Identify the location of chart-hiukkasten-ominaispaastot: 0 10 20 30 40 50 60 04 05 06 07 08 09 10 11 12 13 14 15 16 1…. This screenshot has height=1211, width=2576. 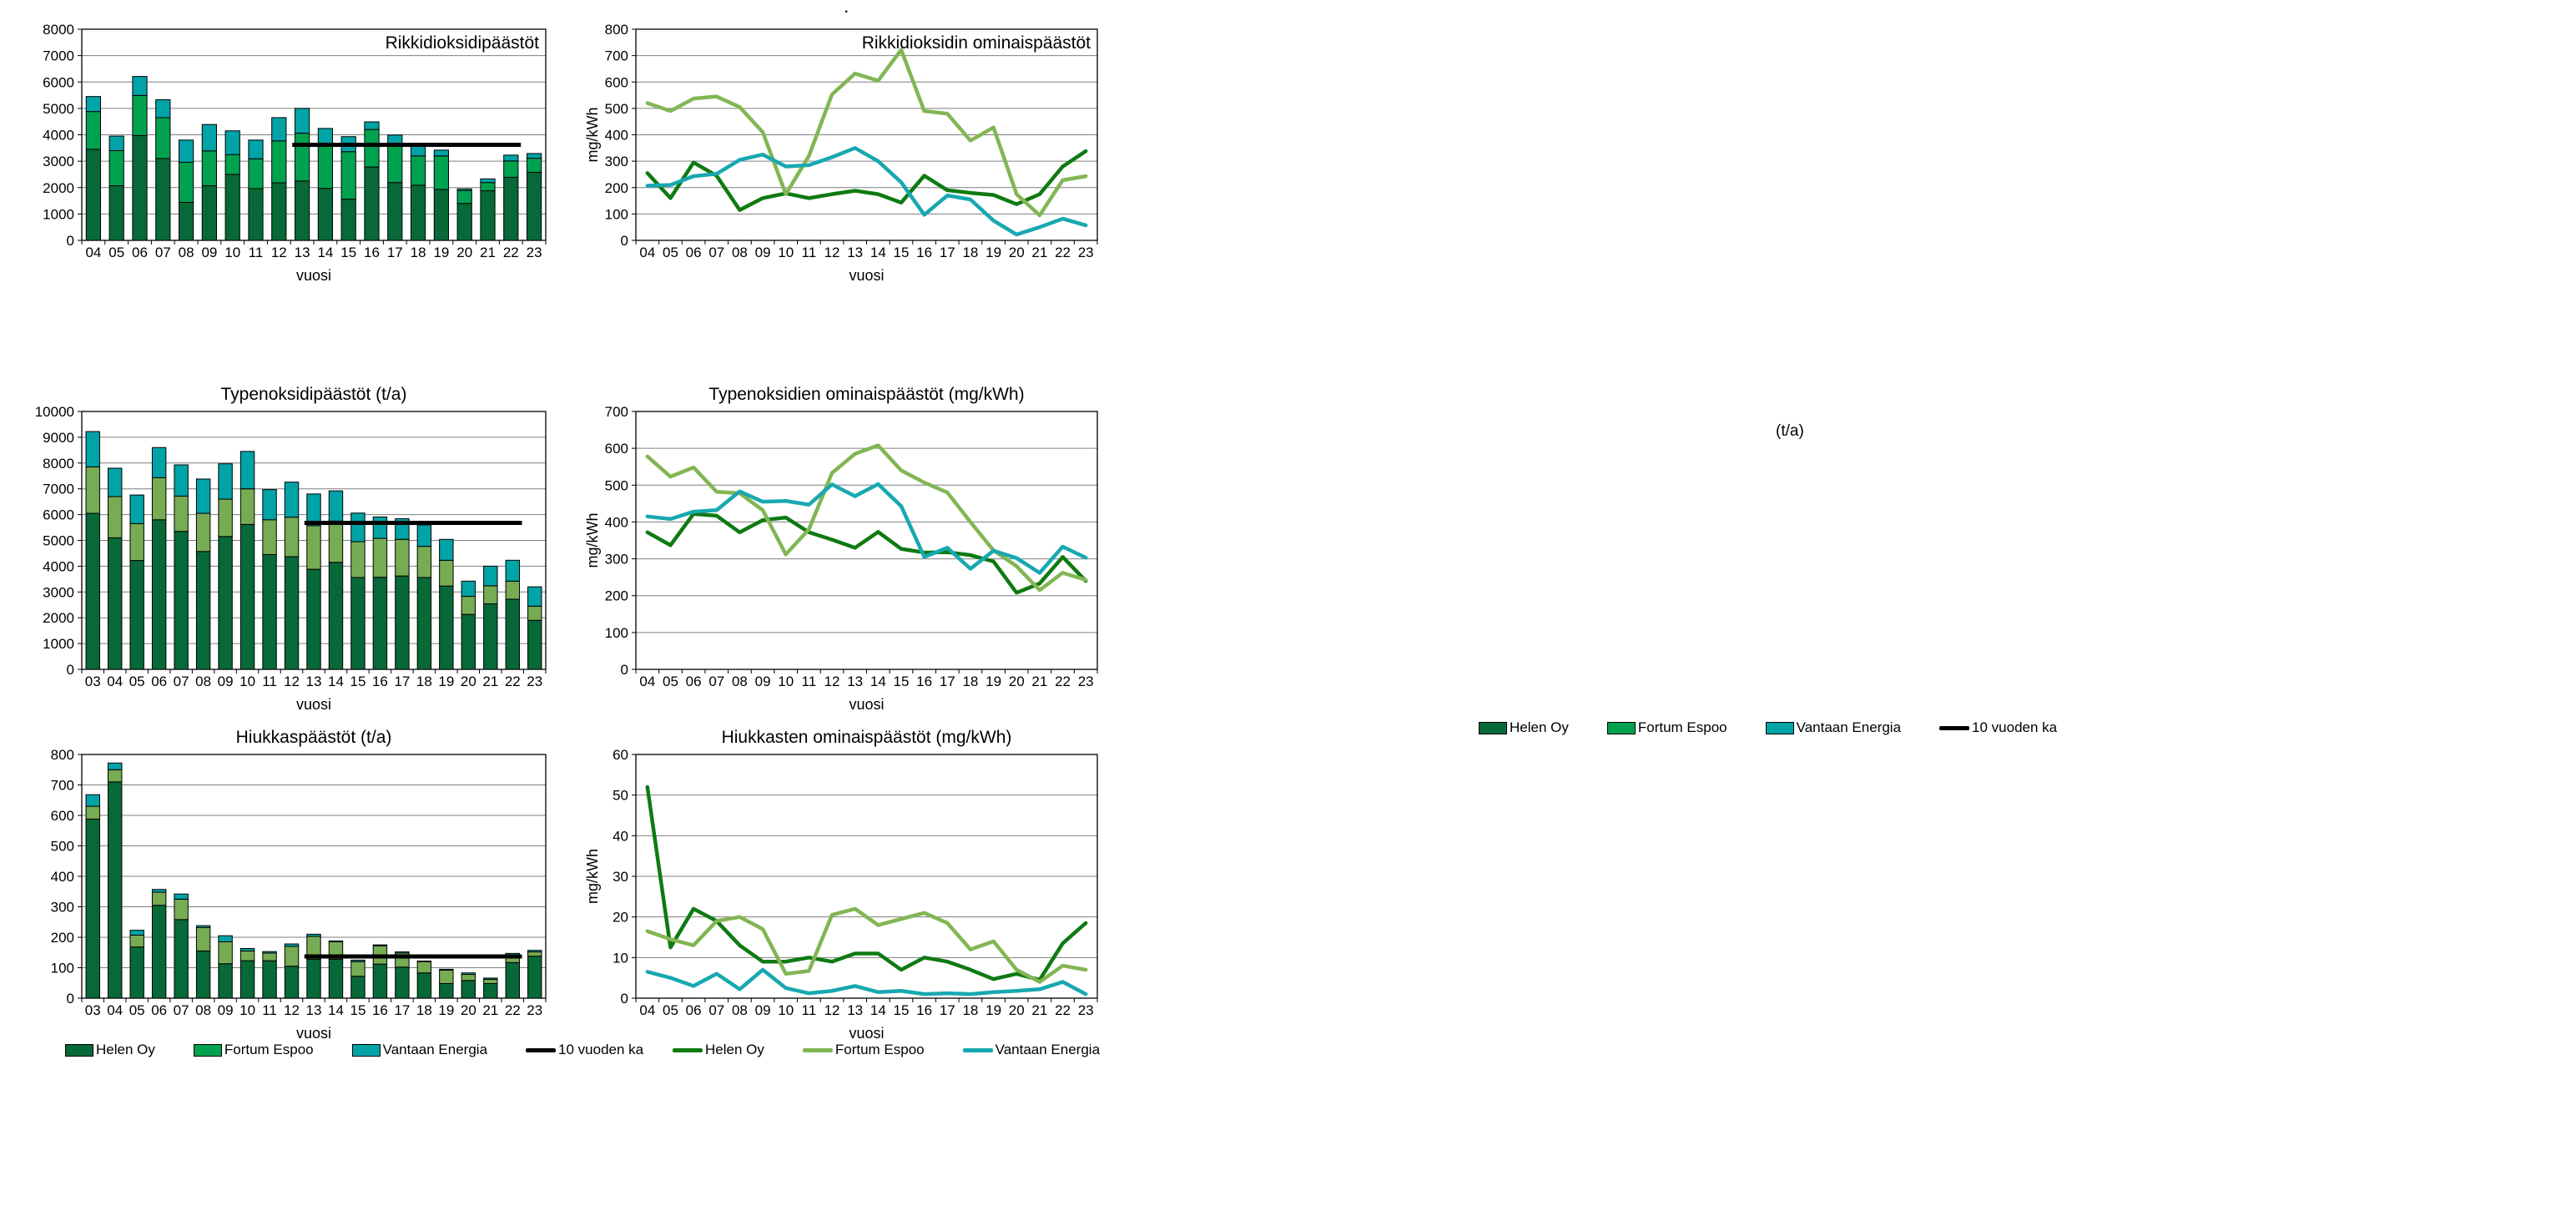
(841, 883).